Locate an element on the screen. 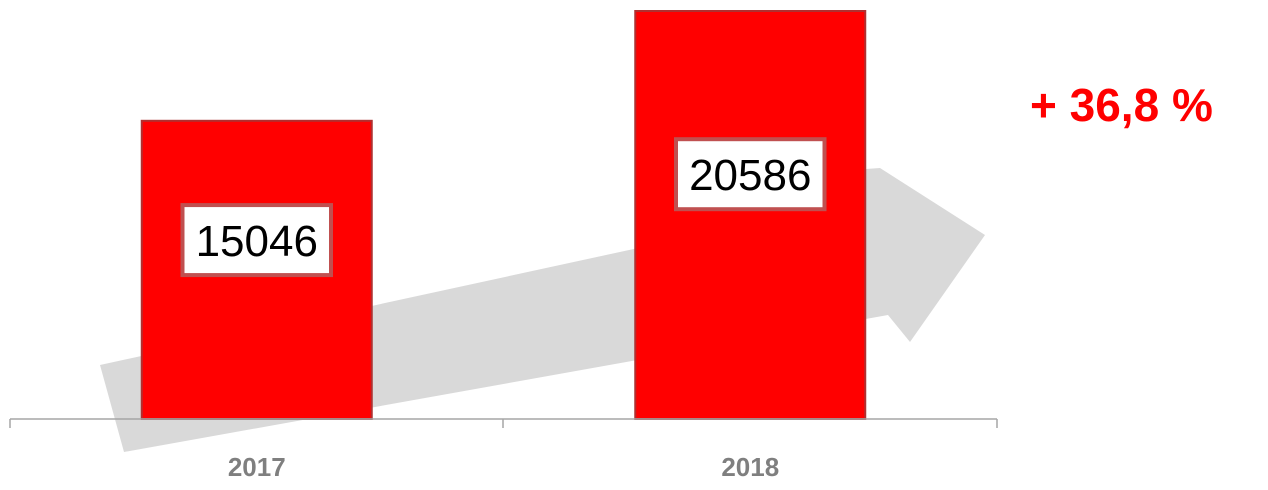 This screenshot has height=490, width=1268. x-tick-label: 2018 is located at coordinates (750, 467).